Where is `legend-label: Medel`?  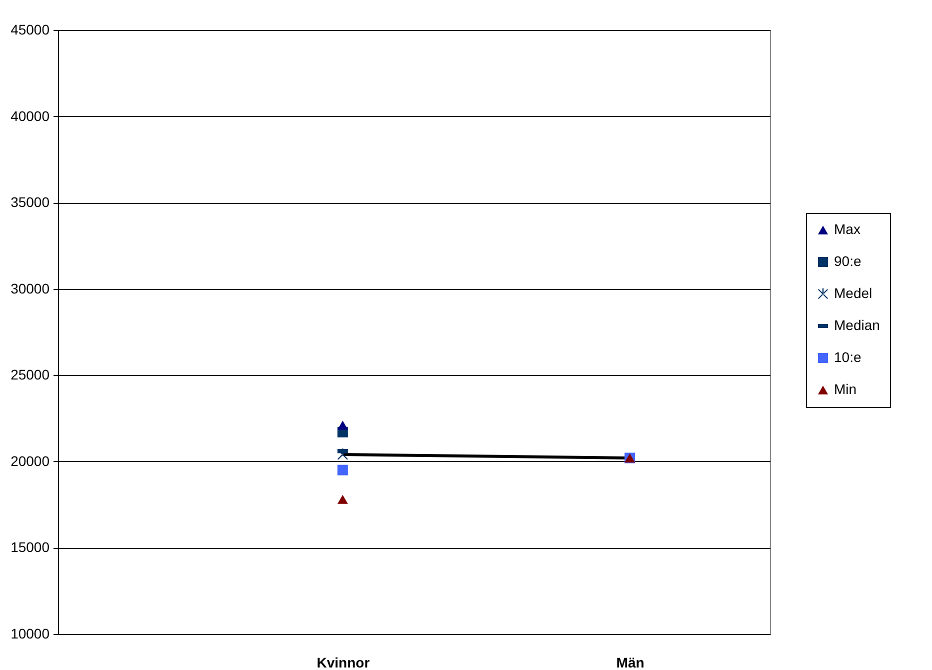 legend-label: Medel is located at coordinates (853, 293).